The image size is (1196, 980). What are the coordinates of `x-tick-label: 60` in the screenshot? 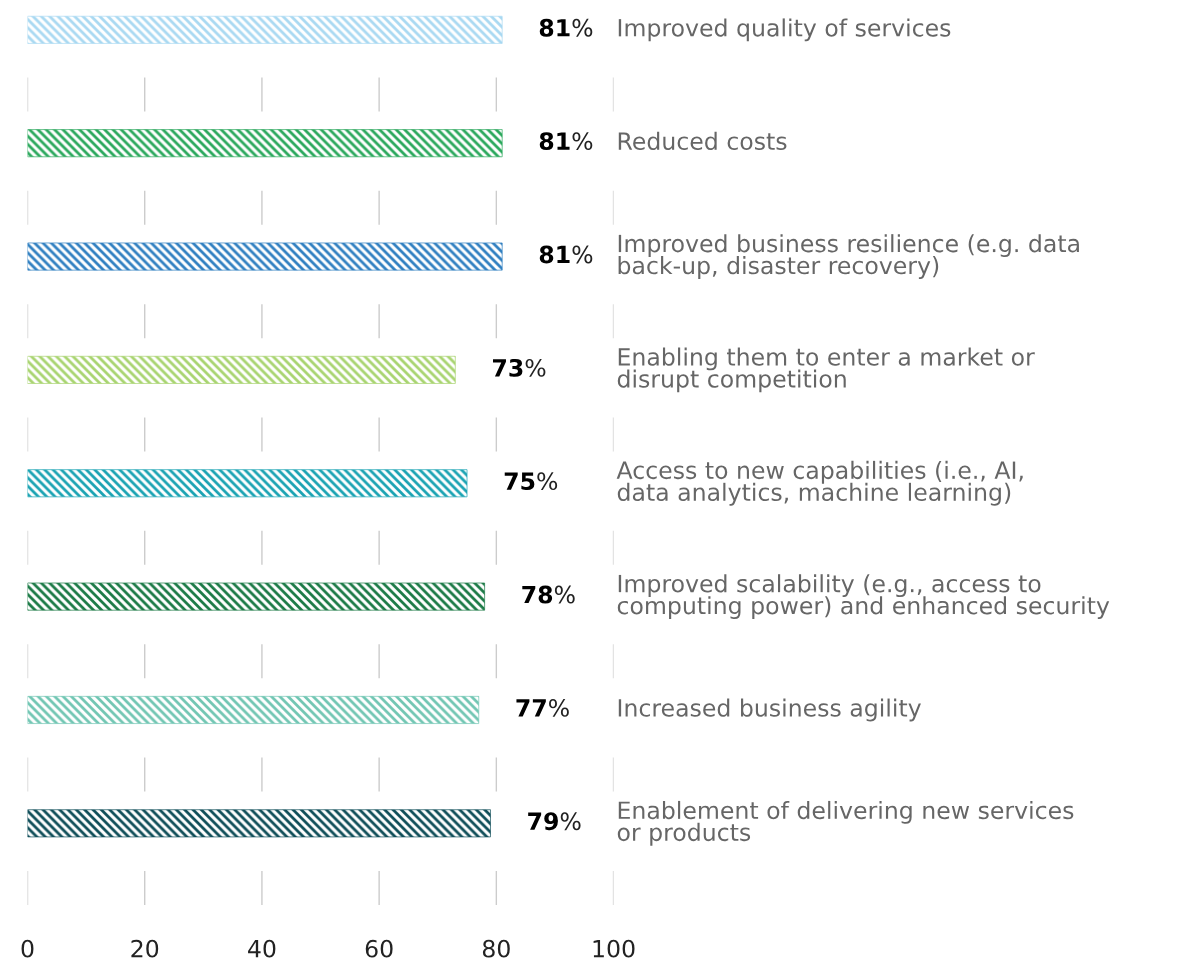 It's located at (379, 948).